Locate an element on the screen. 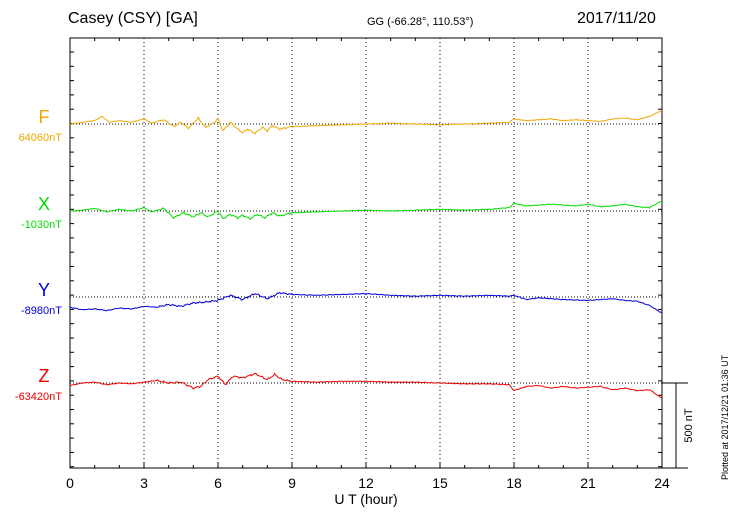 The image size is (730, 520). plotted-note: Plotted at 2017/12/21 01:36 UT is located at coordinates (725, 417).